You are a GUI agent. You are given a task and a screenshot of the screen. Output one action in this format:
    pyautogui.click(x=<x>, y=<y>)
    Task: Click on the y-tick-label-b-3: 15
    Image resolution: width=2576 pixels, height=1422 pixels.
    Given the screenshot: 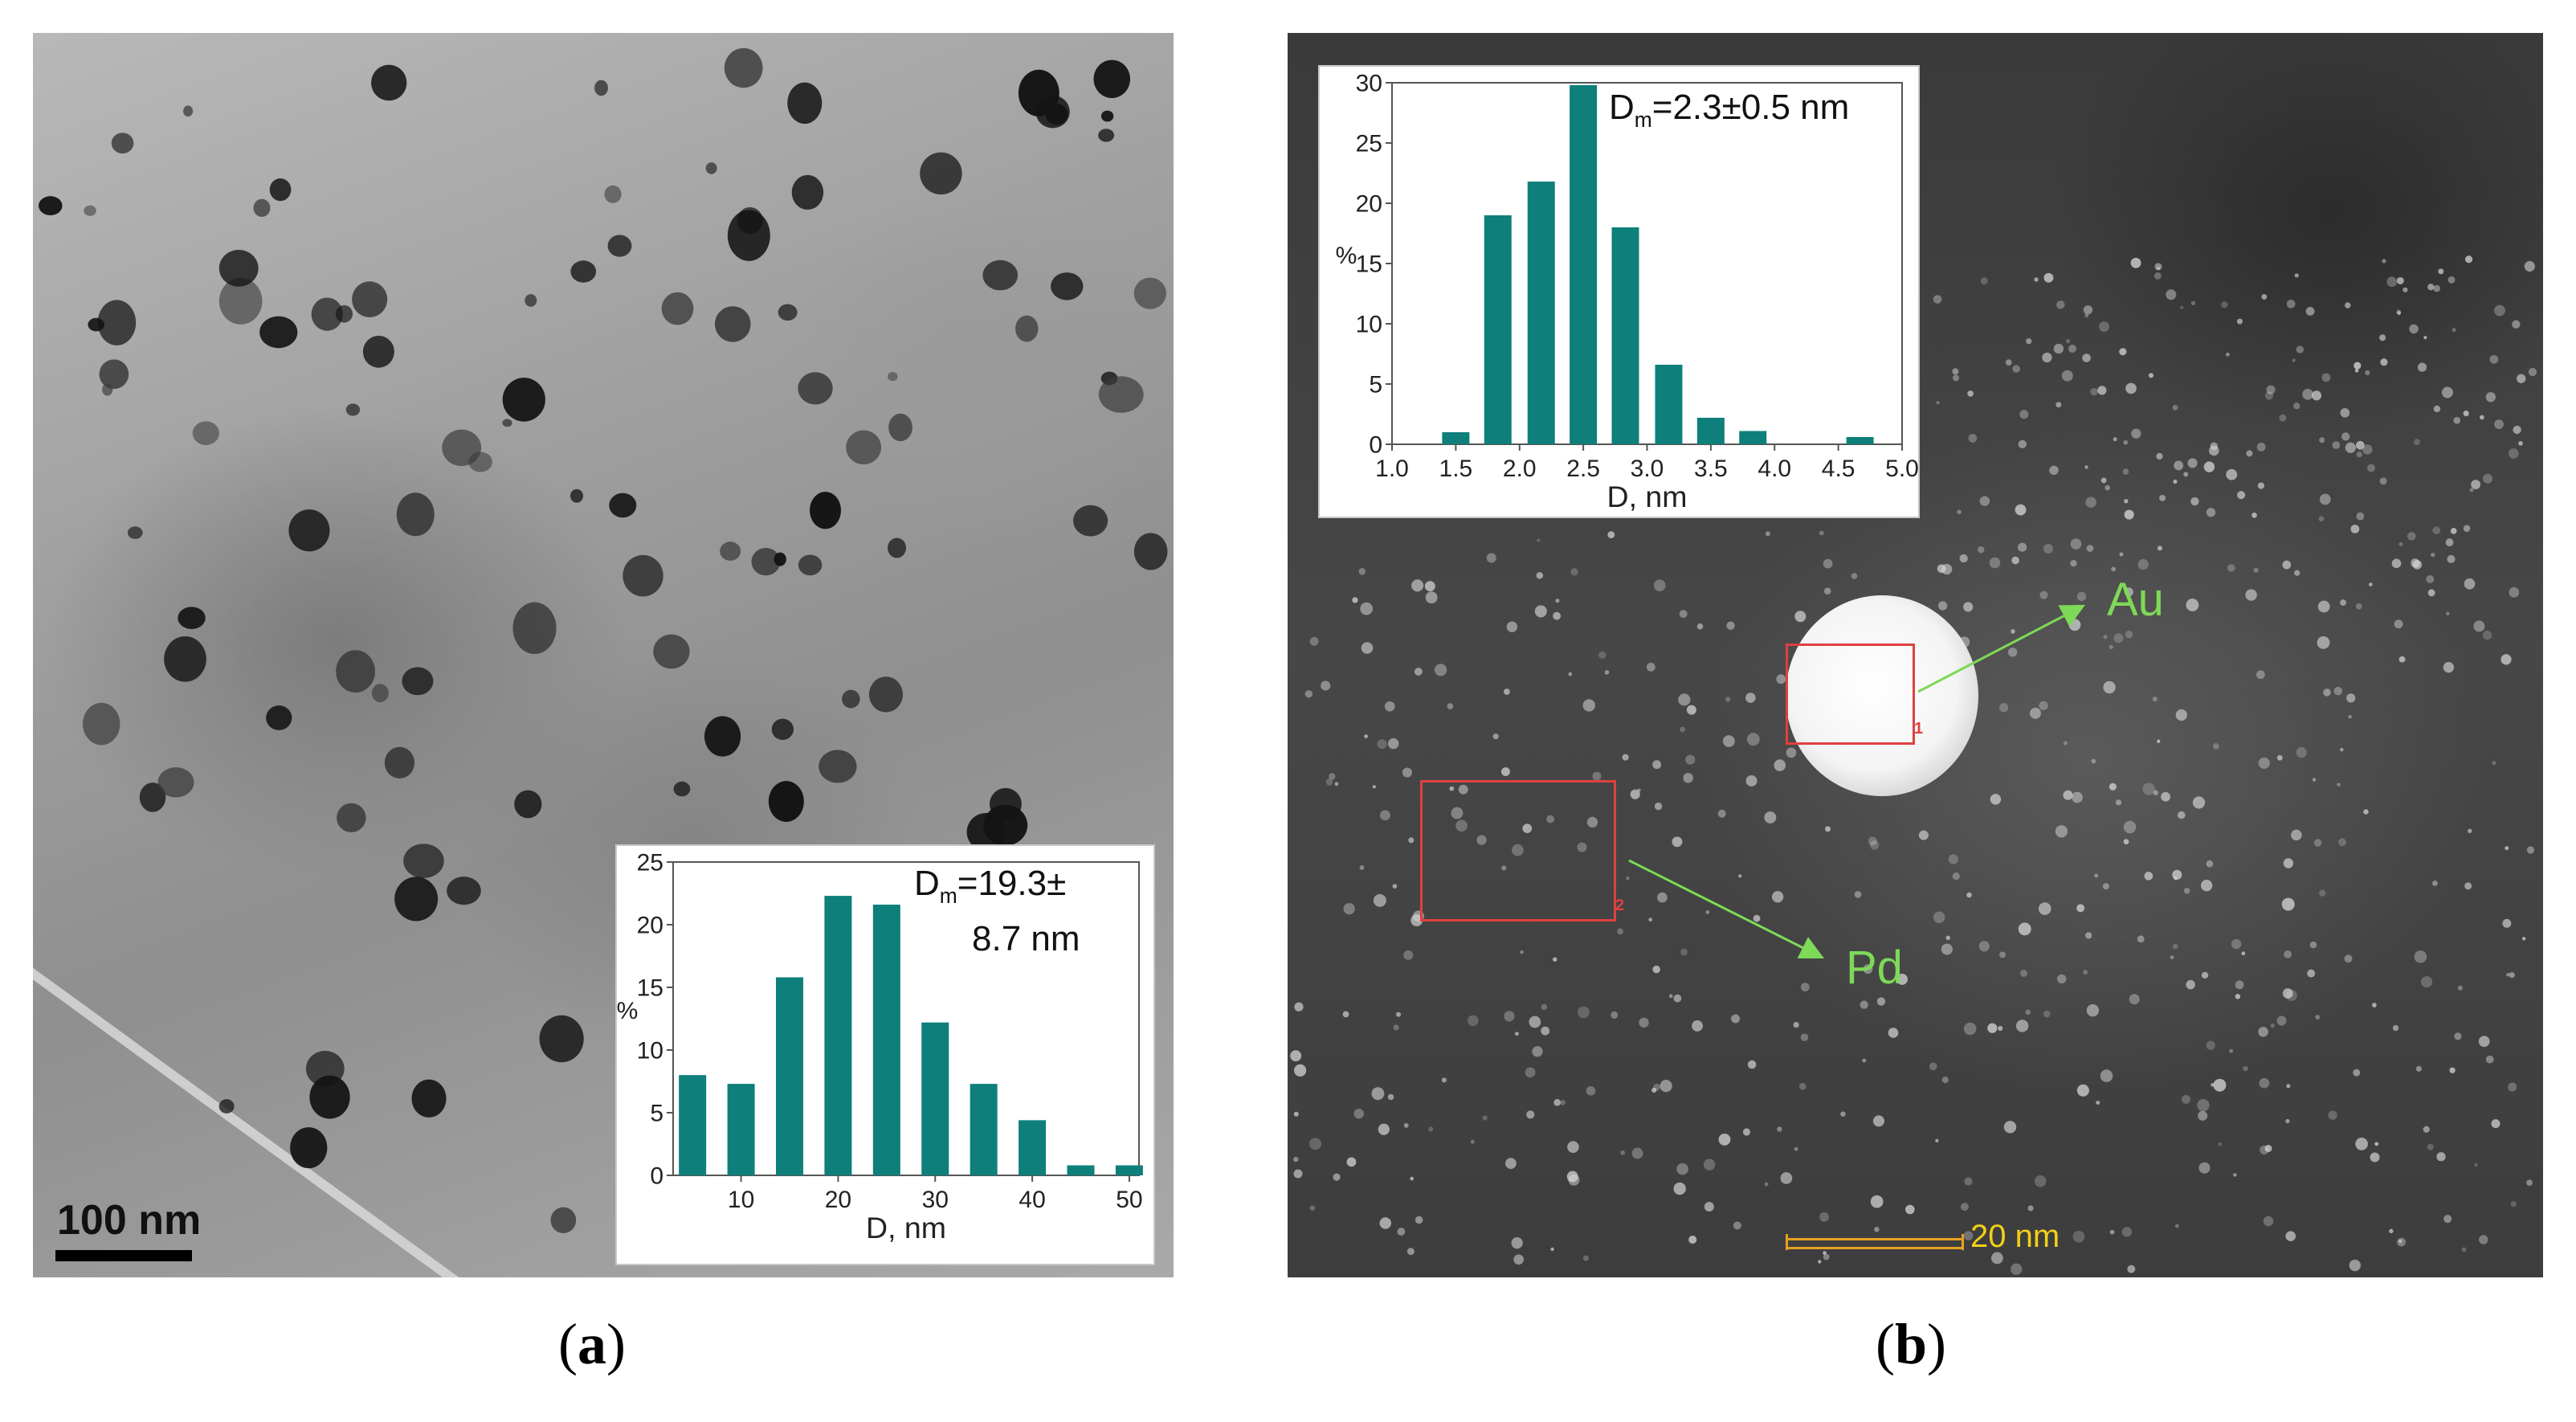 What is the action you would take?
    pyautogui.click(x=1369, y=264)
    